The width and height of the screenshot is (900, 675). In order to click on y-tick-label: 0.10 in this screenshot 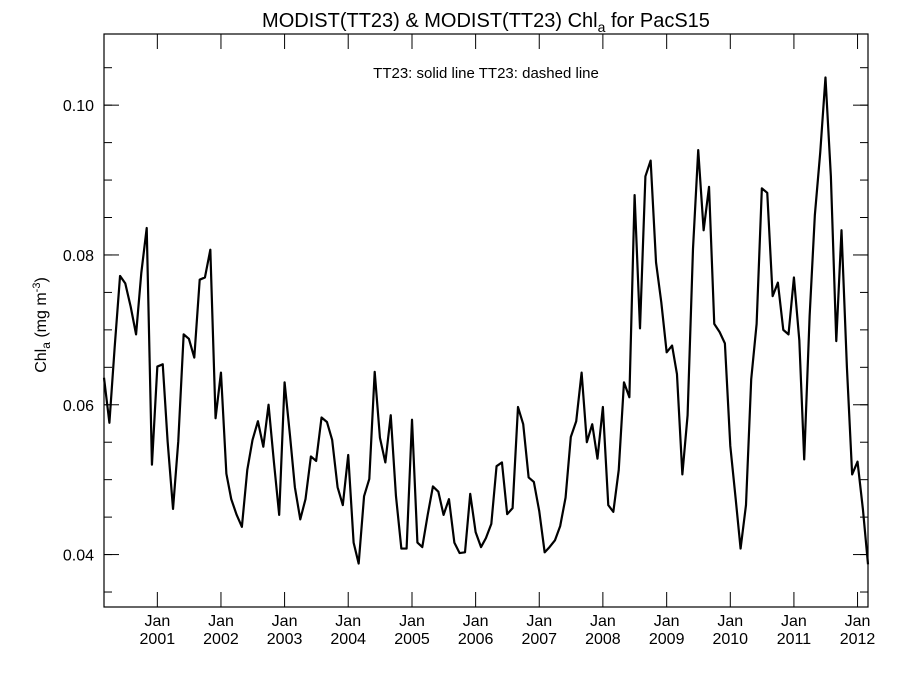, I will do `click(78, 106)`.